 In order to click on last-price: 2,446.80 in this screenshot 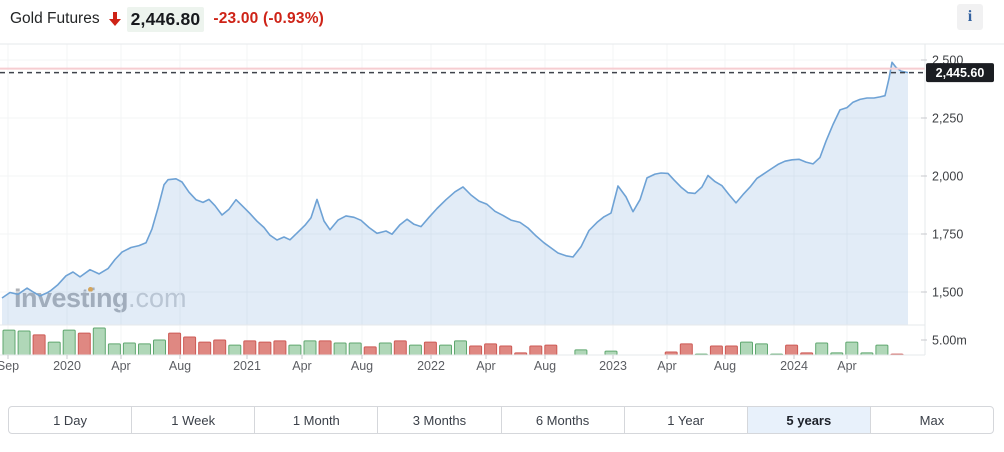, I will do `click(165, 19)`.